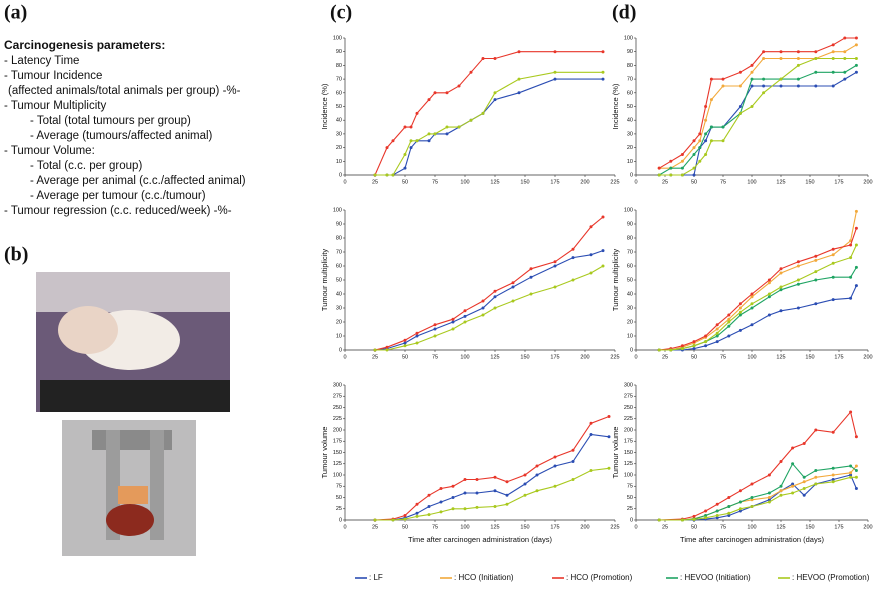 This screenshot has height=594, width=878. What do you see at coordinates (337, 453) in the screenshot?
I see `y-tick-label: 150` at bounding box center [337, 453].